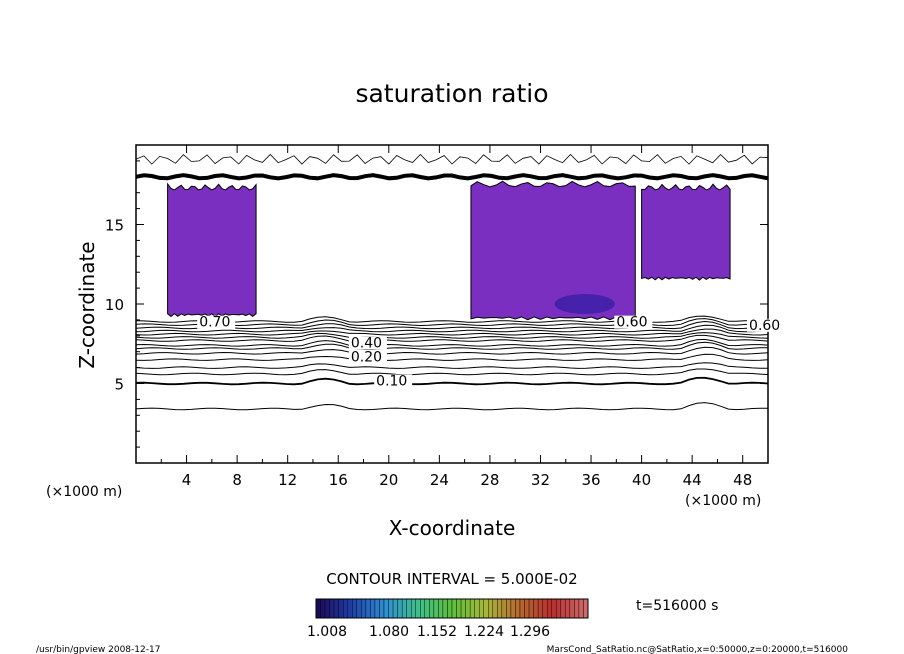 This screenshot has height=654, width=904. I want to click on contour-label: 0.10, so click(391, 382).